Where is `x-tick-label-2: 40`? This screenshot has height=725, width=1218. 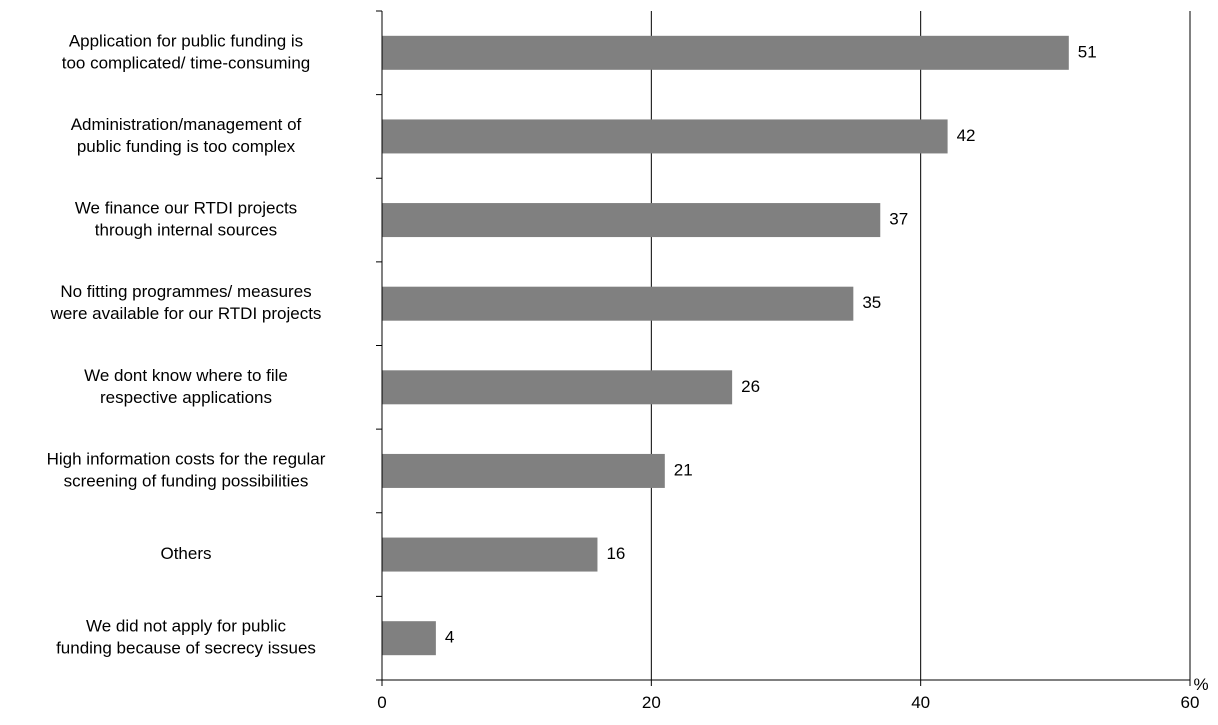
x-tick-label-2: 40 is located at coordinates (920, 702).